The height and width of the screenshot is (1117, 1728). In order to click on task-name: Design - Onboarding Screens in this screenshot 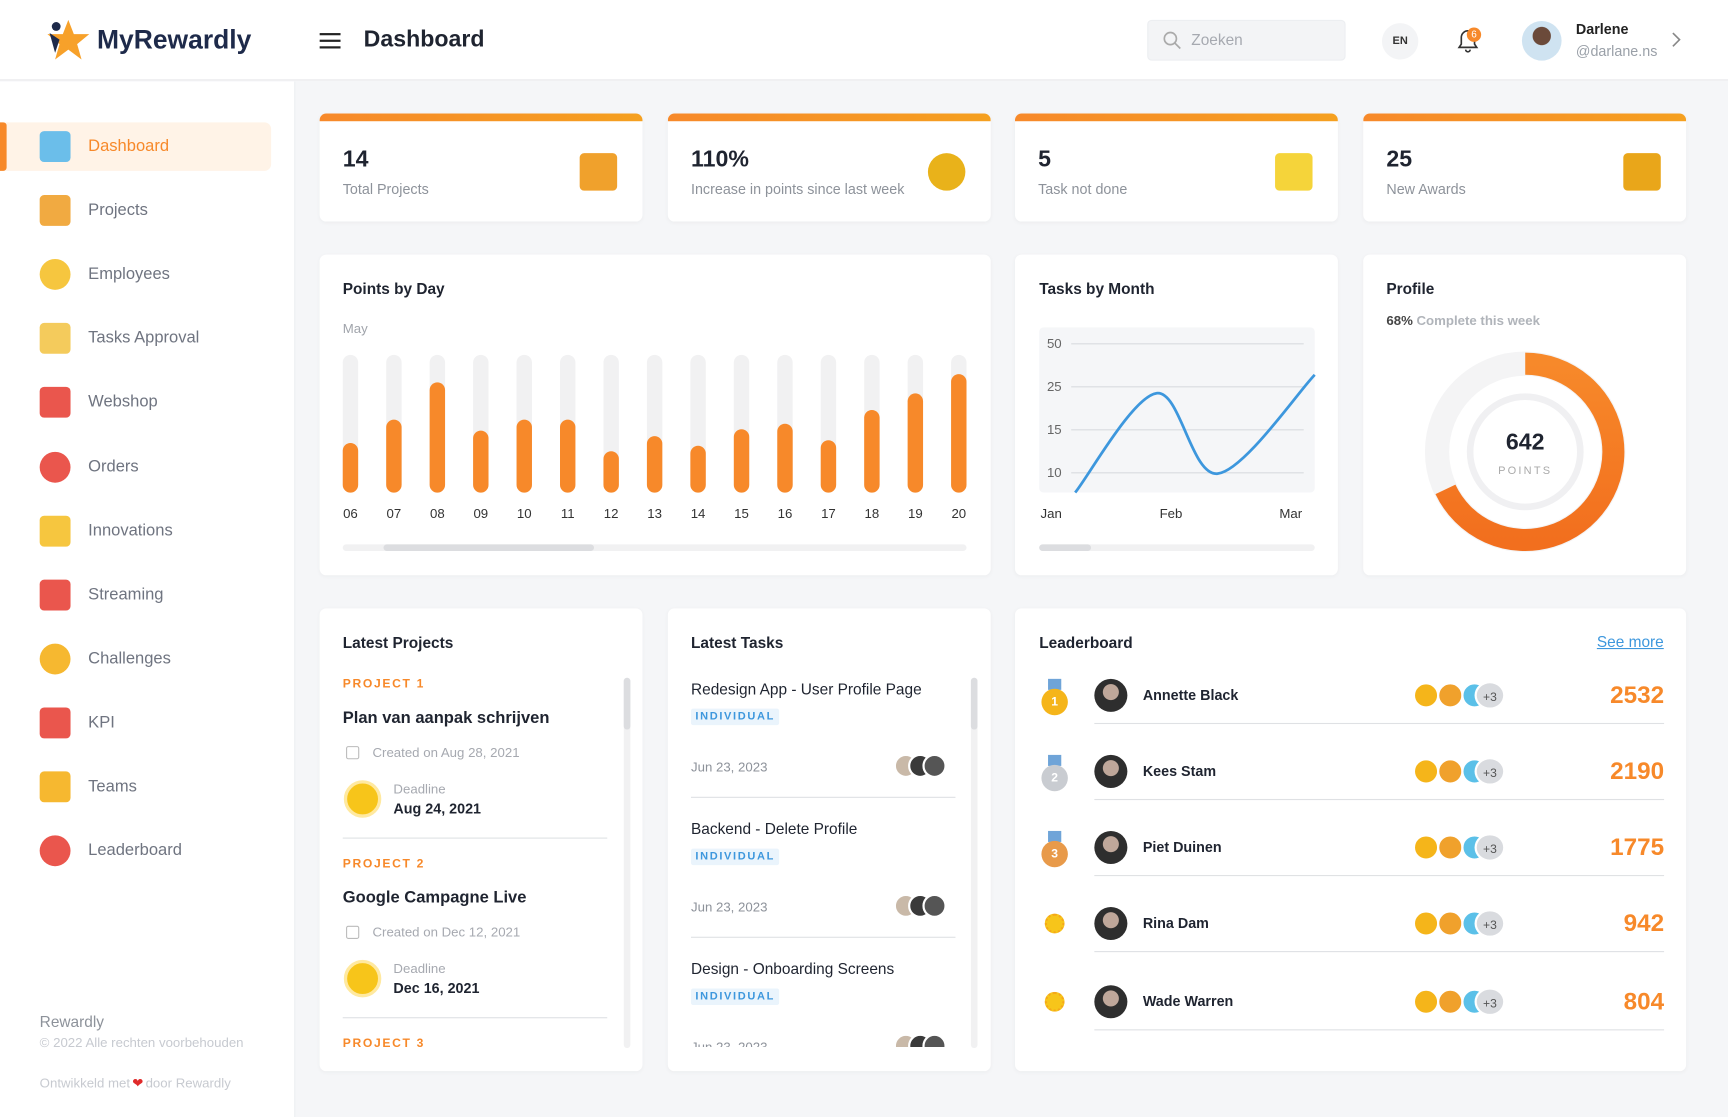, I will do `click(792, 968)`.